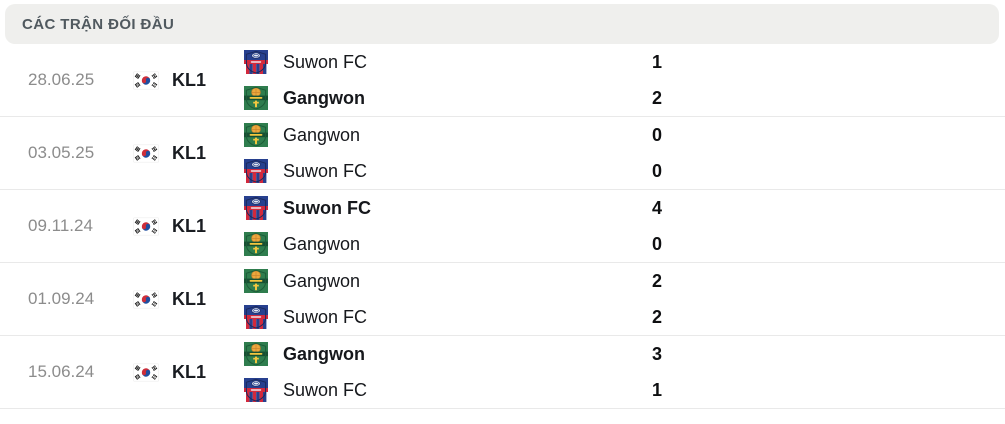 Image resolution: width=1005 pixels, height=424 pixels. Describe the element at coordinates (624, 317) in the screenshot. I see `team-line: Suwon FC 2` at that location.